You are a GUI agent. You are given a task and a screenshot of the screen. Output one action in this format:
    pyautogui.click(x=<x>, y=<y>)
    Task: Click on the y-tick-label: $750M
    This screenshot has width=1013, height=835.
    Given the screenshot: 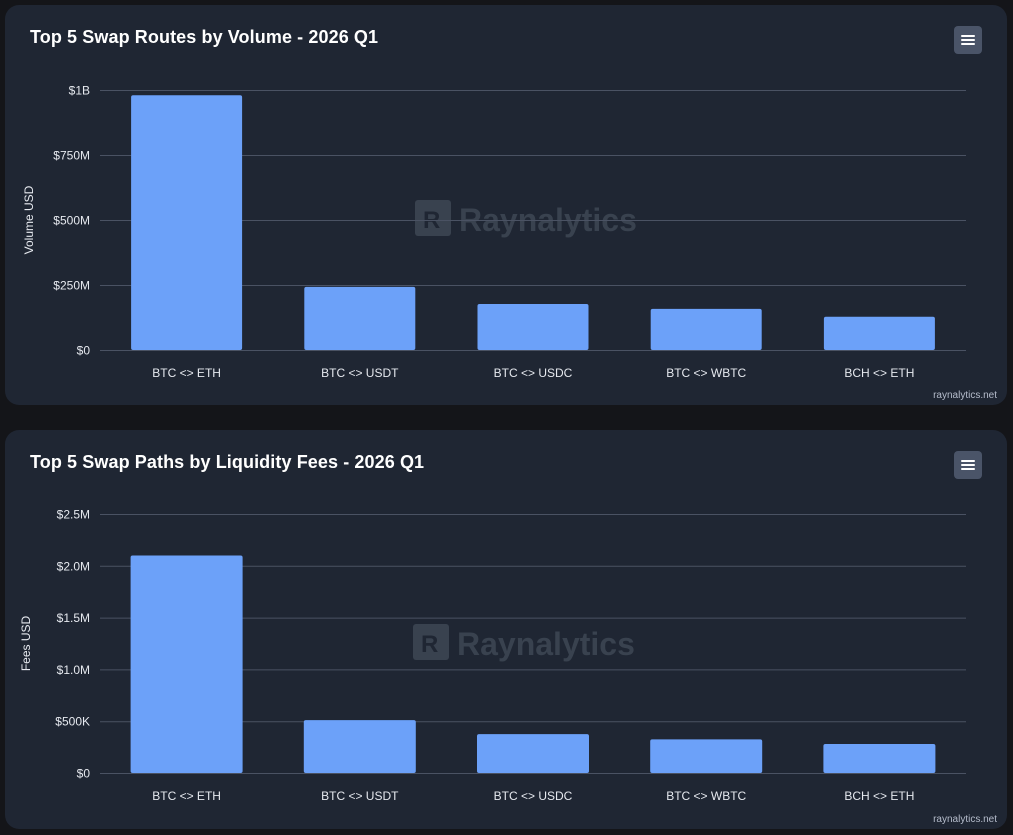 What is the action you would take?
    pyautogui.click(x=71, y=156)
    